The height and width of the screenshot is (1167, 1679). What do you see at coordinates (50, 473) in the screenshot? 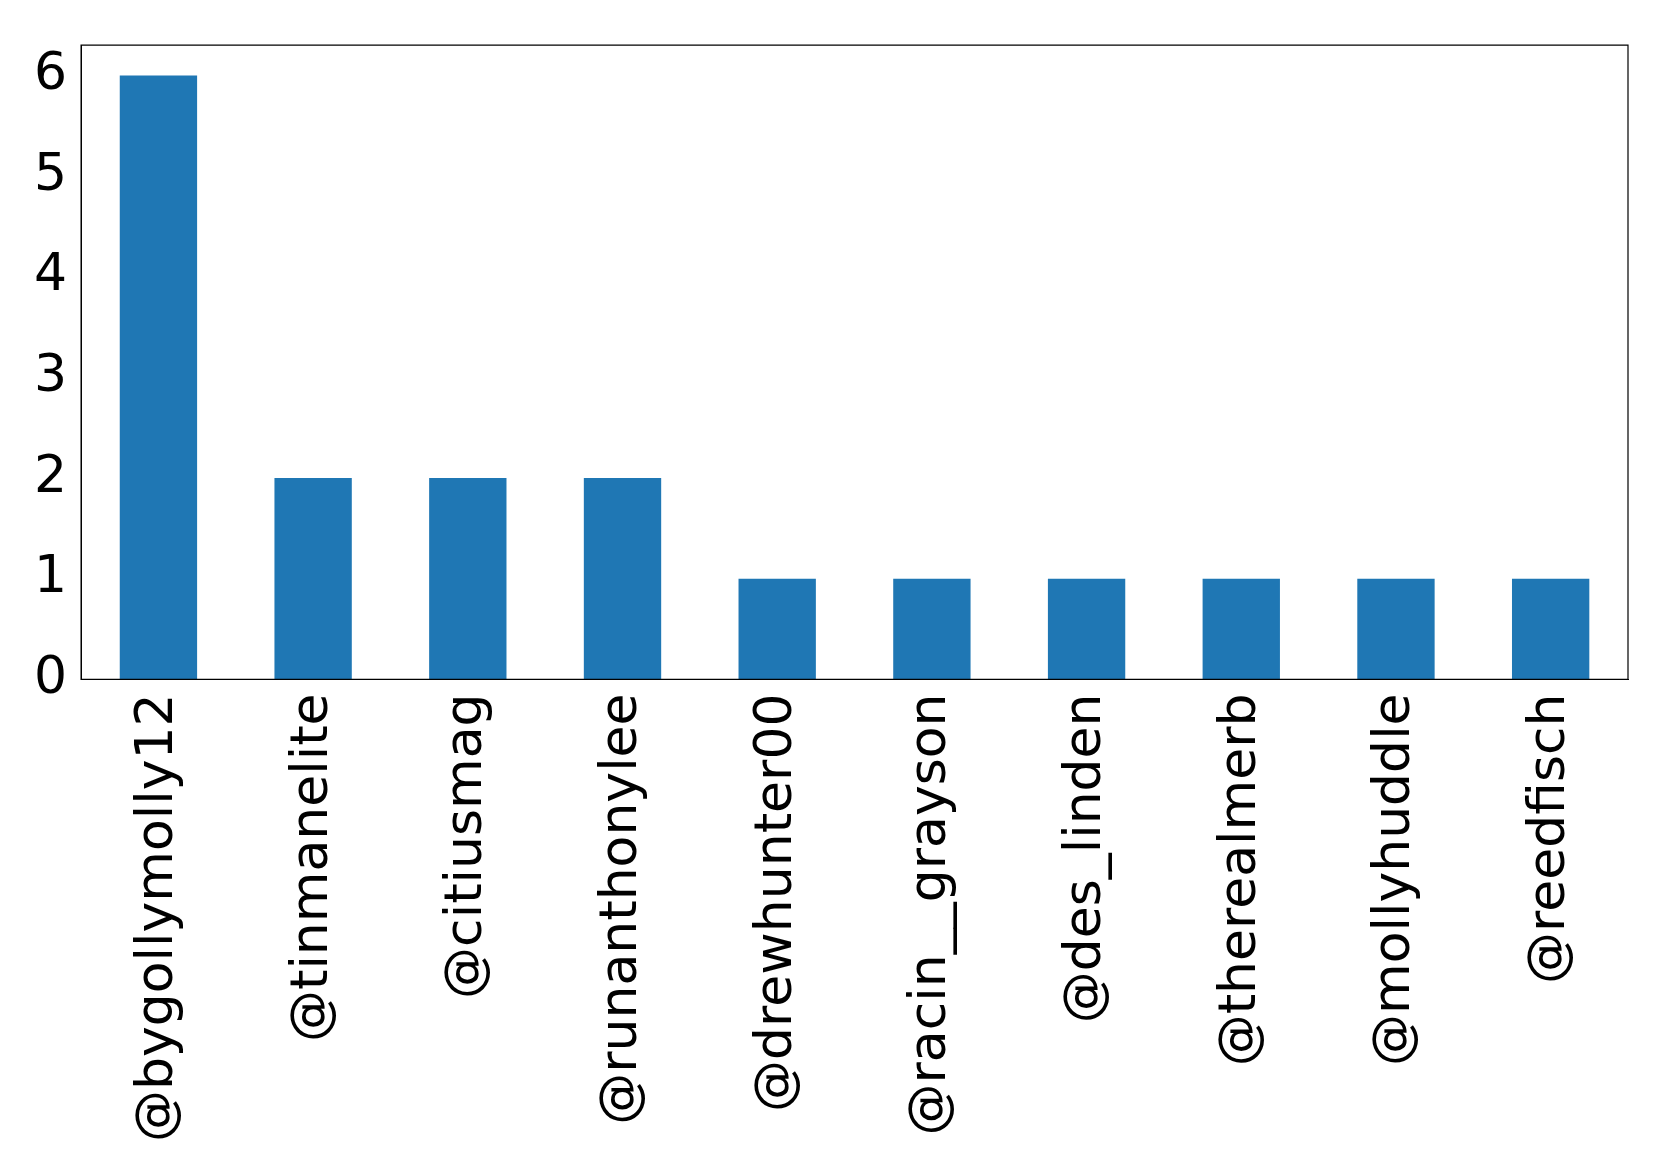
I see `y-tick-label: 2` at bounding box center [50, 473].